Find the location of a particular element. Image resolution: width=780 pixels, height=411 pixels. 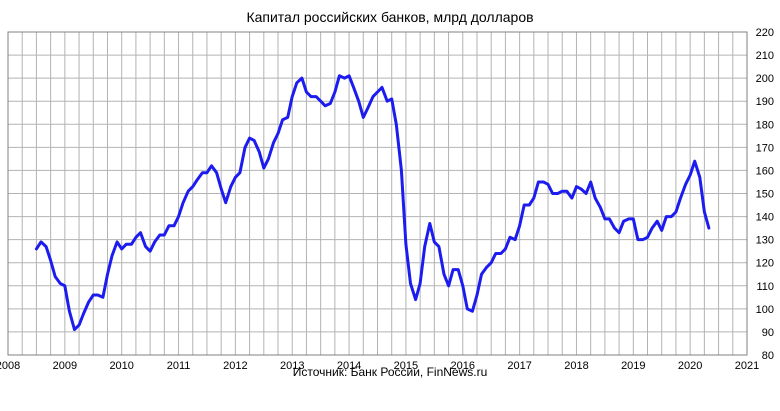

y-tick-label: 130 is located at coordinates (765, 241).